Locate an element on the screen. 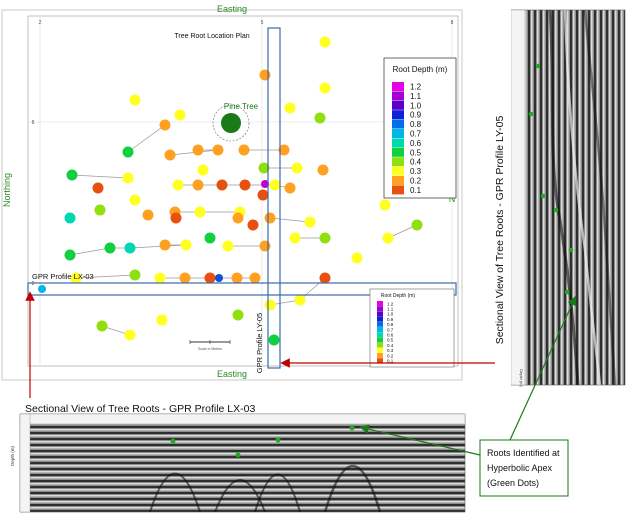  legend-entry-label: 0.9 is located at coordinates (416, 115).